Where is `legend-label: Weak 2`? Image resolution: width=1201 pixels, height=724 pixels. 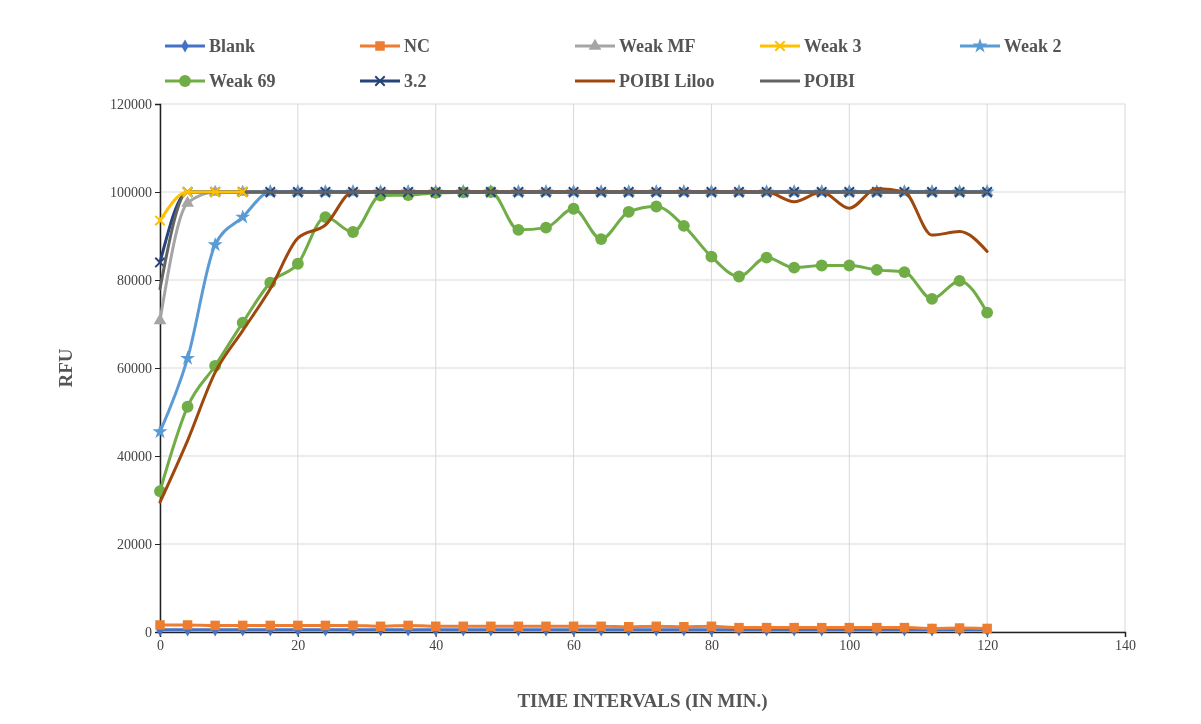
legend-label: Weak 2 is located at coordinates (1033, 46).